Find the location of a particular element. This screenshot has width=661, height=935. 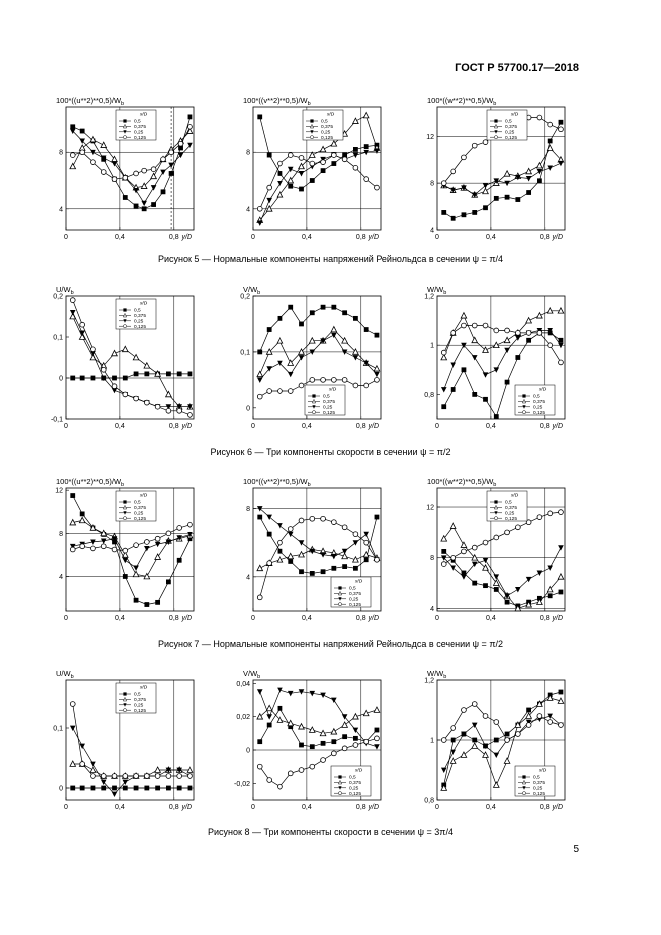

y-tick-label: 1,2 is located at coordinates (429, 297).